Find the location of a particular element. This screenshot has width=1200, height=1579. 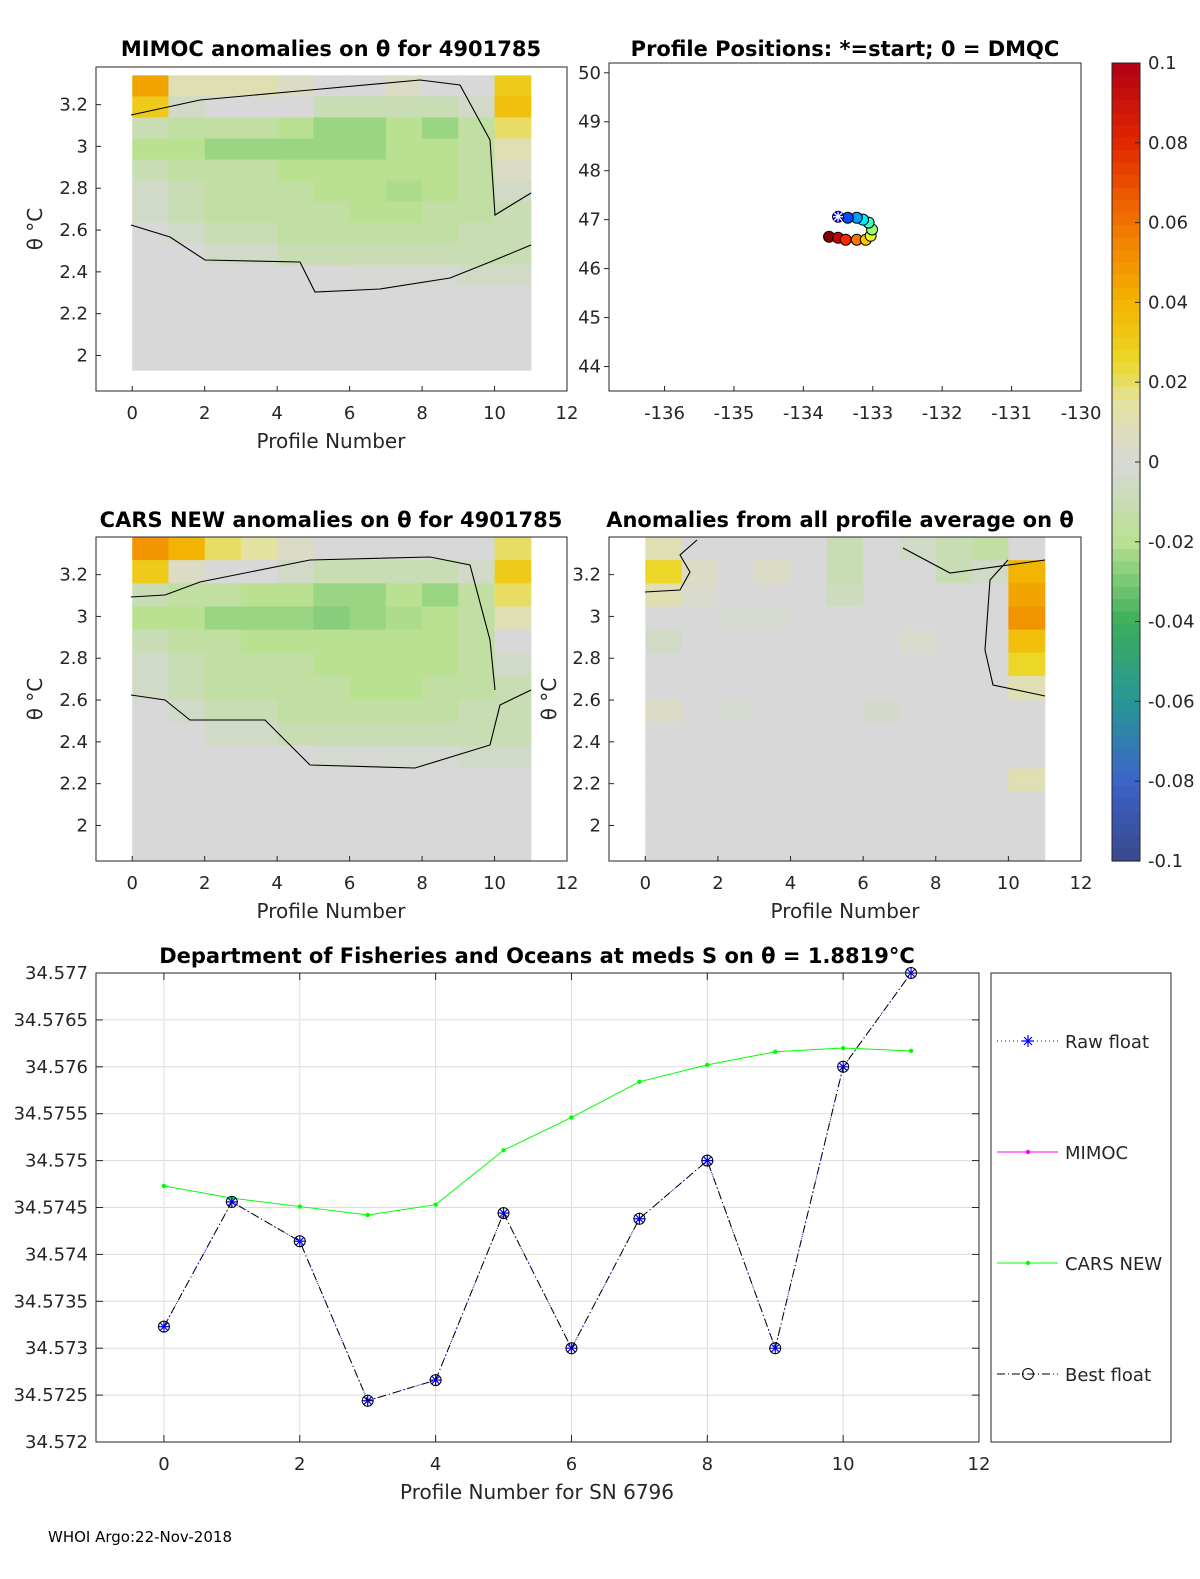

cars-ticks: 0 2 4 6 8 10 12 2 2.2 2.4 2.6 2.8 3 3.2 is located at coordinates (318, 729).